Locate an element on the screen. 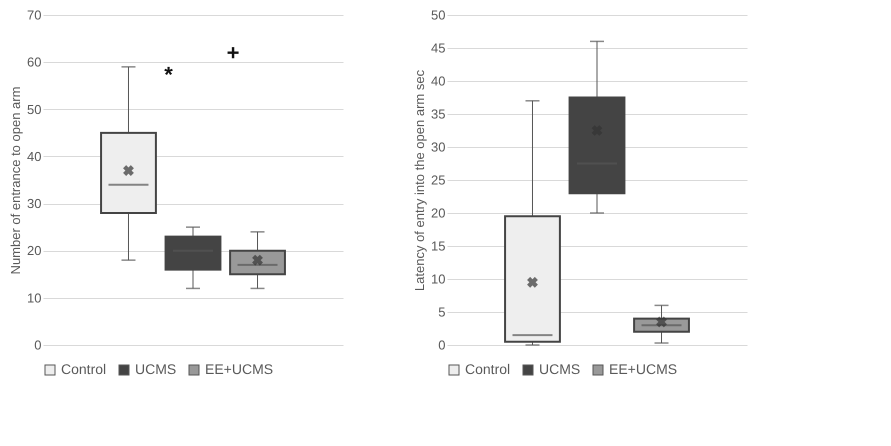 This screenshot has height=446, width=891. y-axis-title: Number of entrance to open arm is located at coordinates (16, 180).